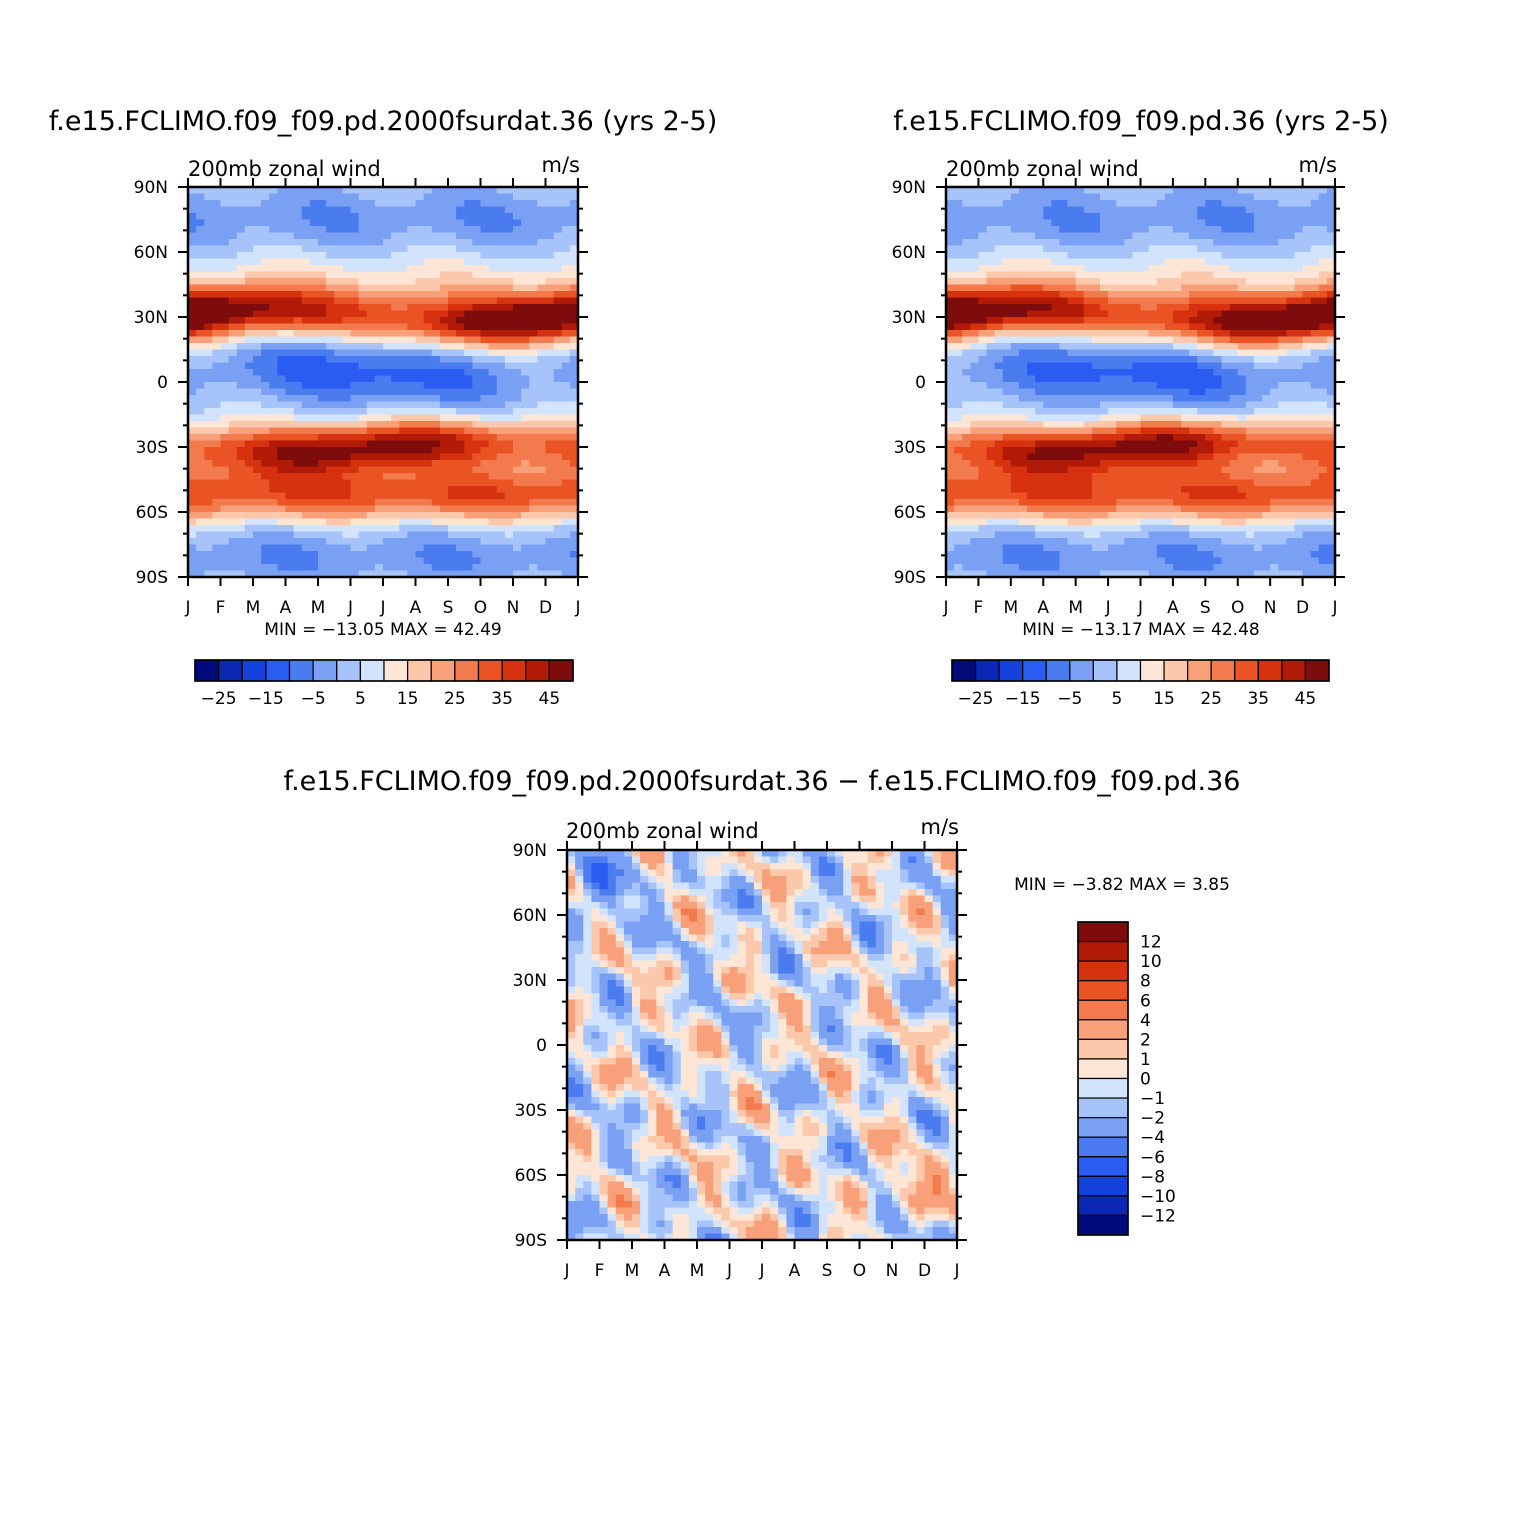  What do you see at coordinates (301, 670) in the screenshot?
I see `colorbar-swatch` at bounding box center [301, 670].